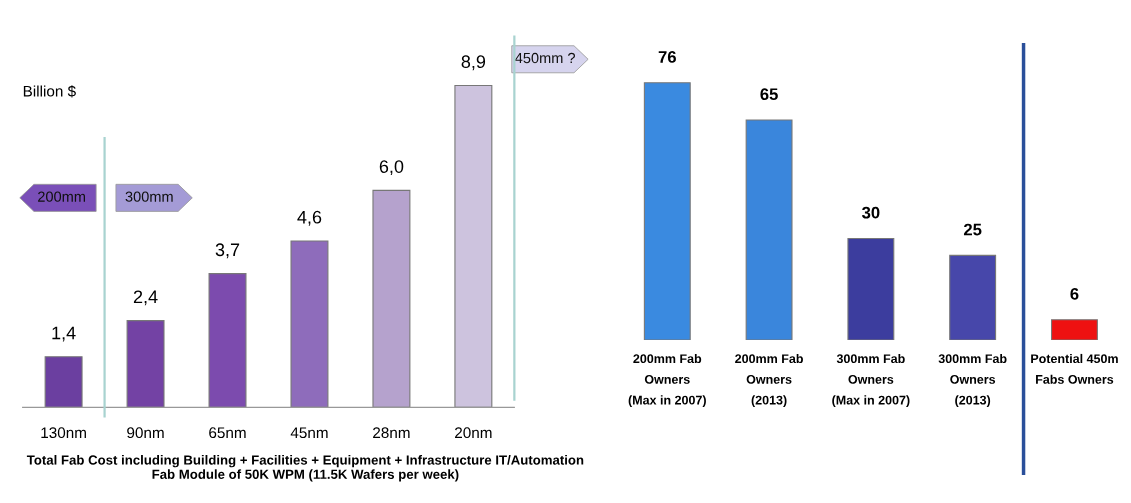 Image resolution: width=1131 pixels, height=503 pixels. What do you see at coordinates (149, 196) in the screenshot?
I see `annotation: 300mm` at bounding box center [149, 196].